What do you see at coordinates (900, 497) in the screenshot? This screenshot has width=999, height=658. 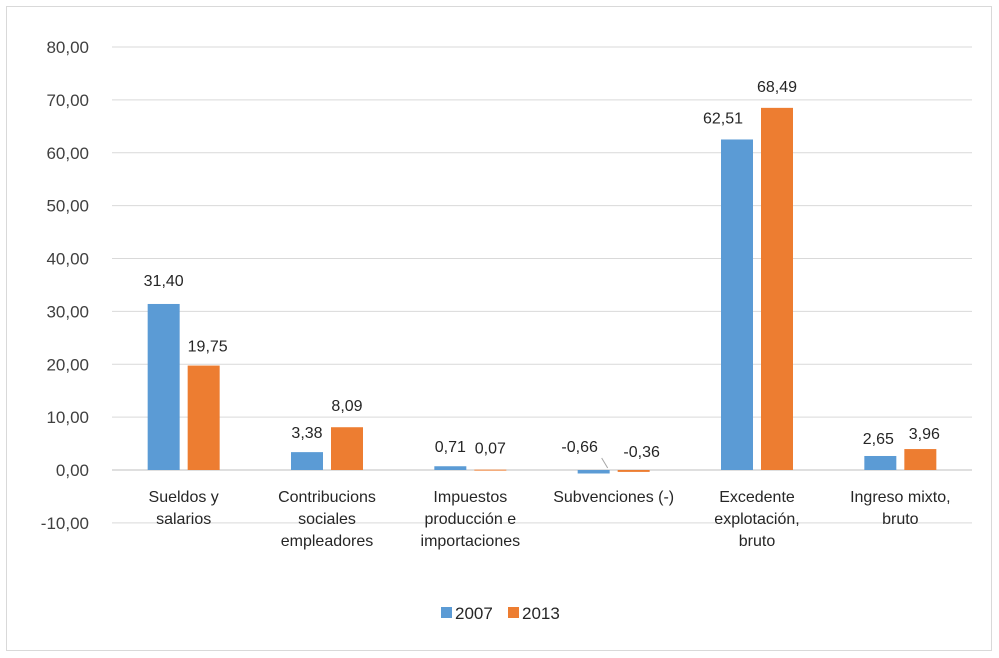 I see `category-label: Ingreso mixto,` at bounding box center [900, 497].